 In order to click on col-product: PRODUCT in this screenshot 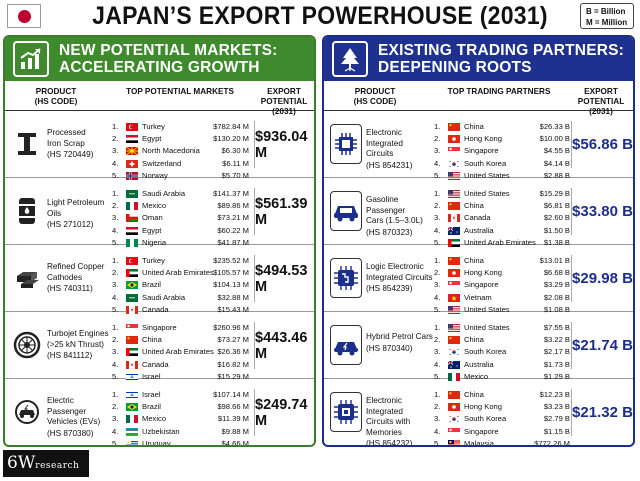, I will do `click(375, 91)`.